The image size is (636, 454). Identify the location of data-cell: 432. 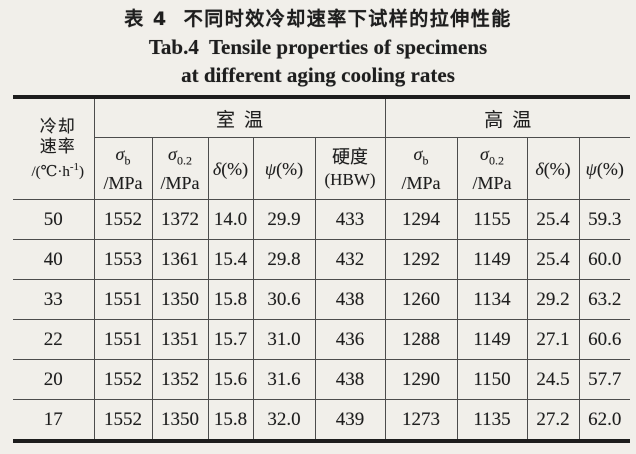
(350, 259).